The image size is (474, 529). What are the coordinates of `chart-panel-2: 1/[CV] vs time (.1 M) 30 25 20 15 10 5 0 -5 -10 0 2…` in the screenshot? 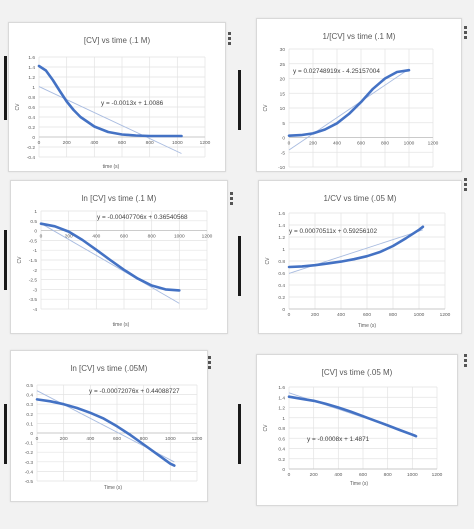 It's located at (359, 95).